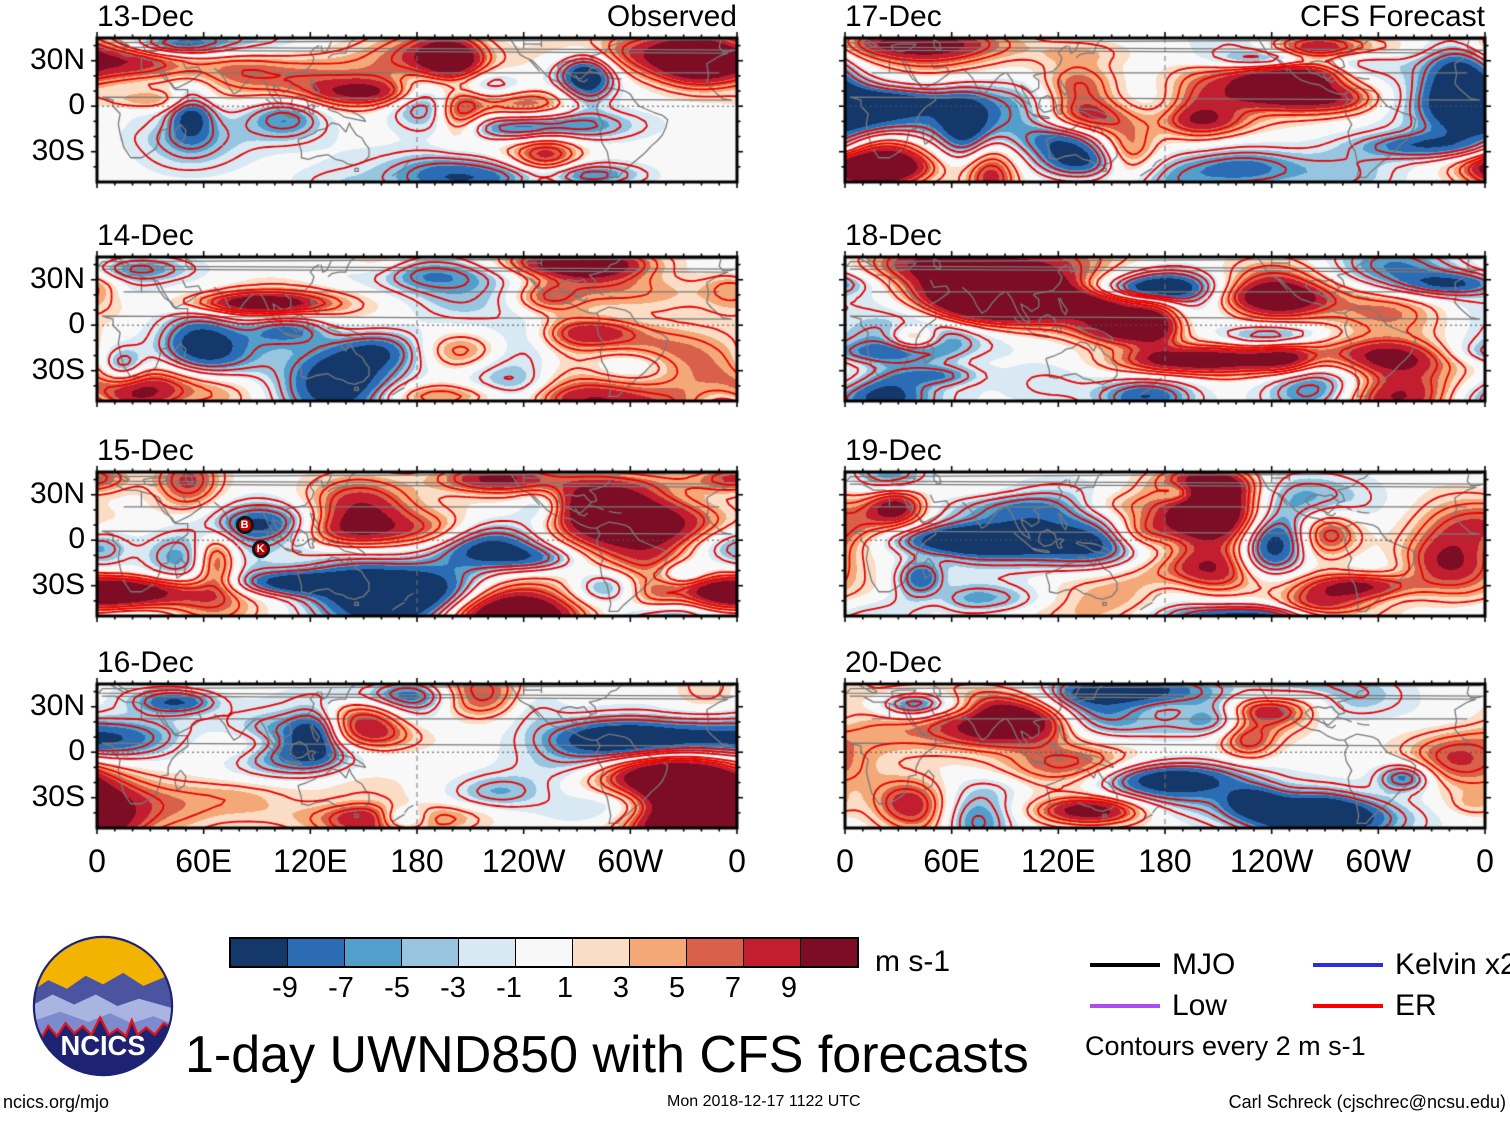 The height and width of the screenshot is (1121, 1510). I want to click on legend-label: Low, so click(1200, 1005).